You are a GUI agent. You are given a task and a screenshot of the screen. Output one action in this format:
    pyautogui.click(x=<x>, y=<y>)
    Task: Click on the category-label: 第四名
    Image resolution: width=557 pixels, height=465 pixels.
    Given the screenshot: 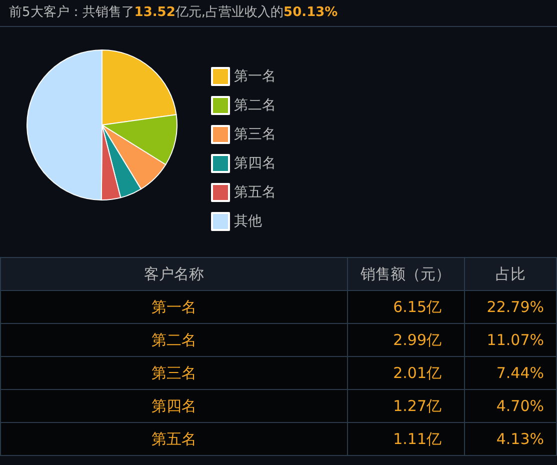 What is the action you would take?
    pyautogui.click(x=173, y=405)
    